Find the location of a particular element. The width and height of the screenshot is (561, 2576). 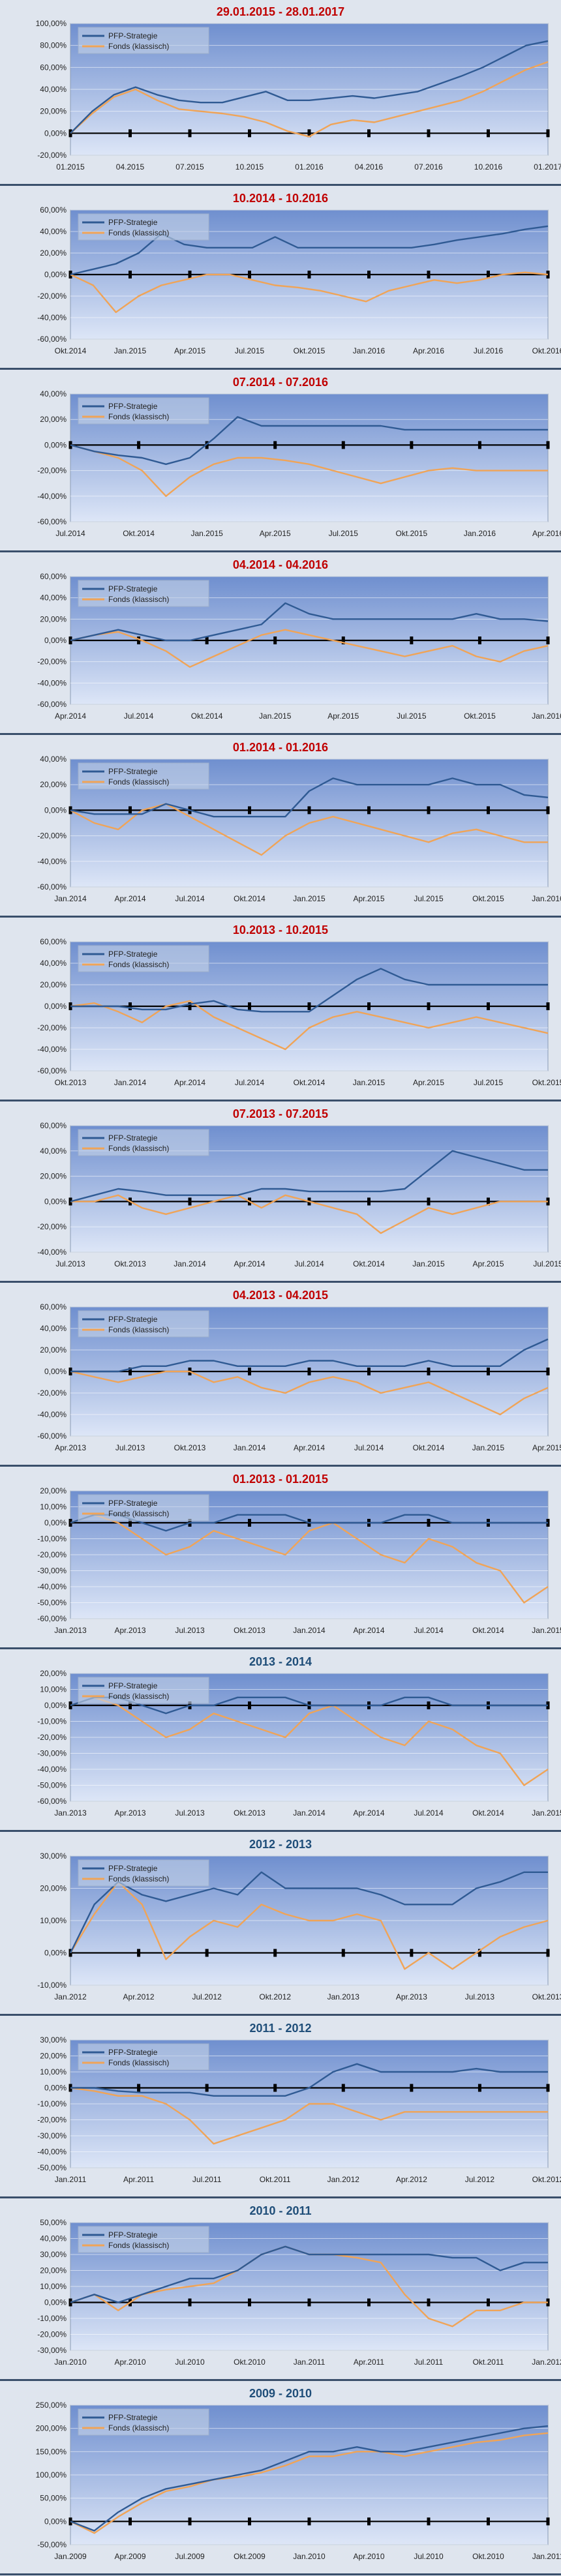

x-tick-label: Jul.2009 is located at coordinates (190, 2556).